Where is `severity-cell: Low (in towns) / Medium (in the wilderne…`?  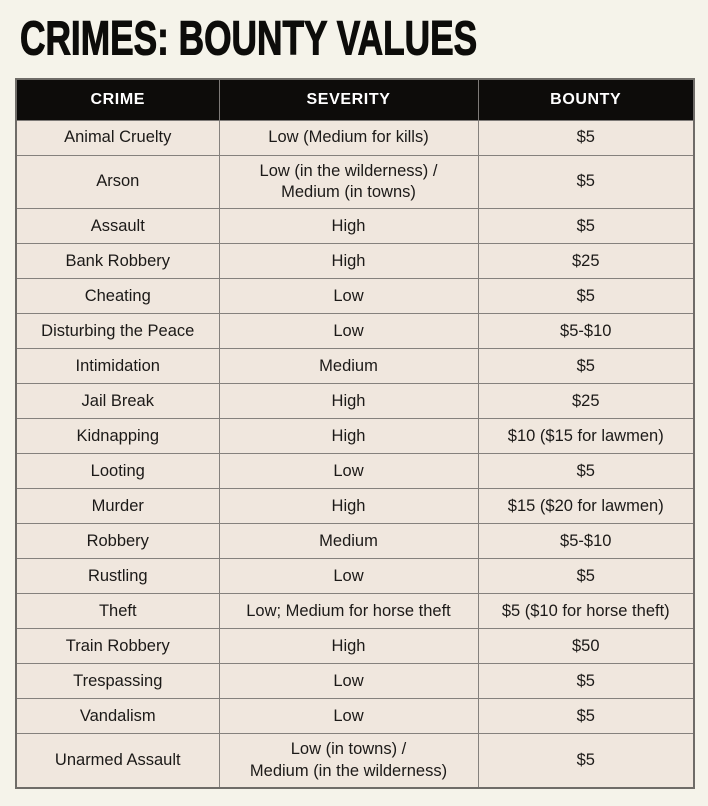
severity-cell: Low (in towns) / Medium (in the wilderne… is located at coordinates (348, 761).